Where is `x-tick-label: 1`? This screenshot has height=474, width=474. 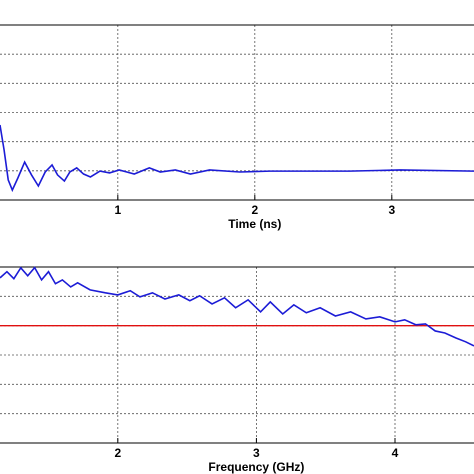
x-tick-label: 1 is located at coordinates (117, 210).